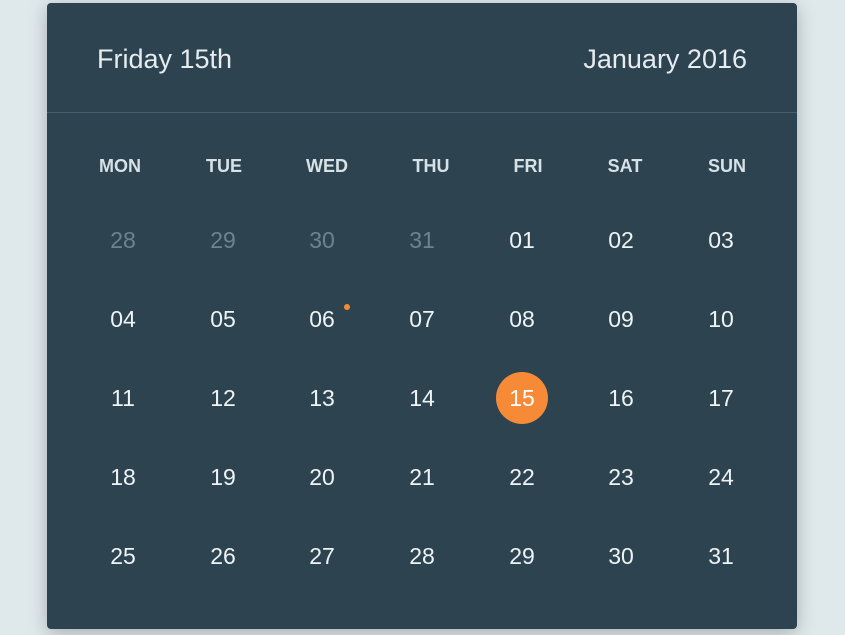 The image size is (845, 635). I want to click on day-cell-other-month: 29, so click(223, 240).